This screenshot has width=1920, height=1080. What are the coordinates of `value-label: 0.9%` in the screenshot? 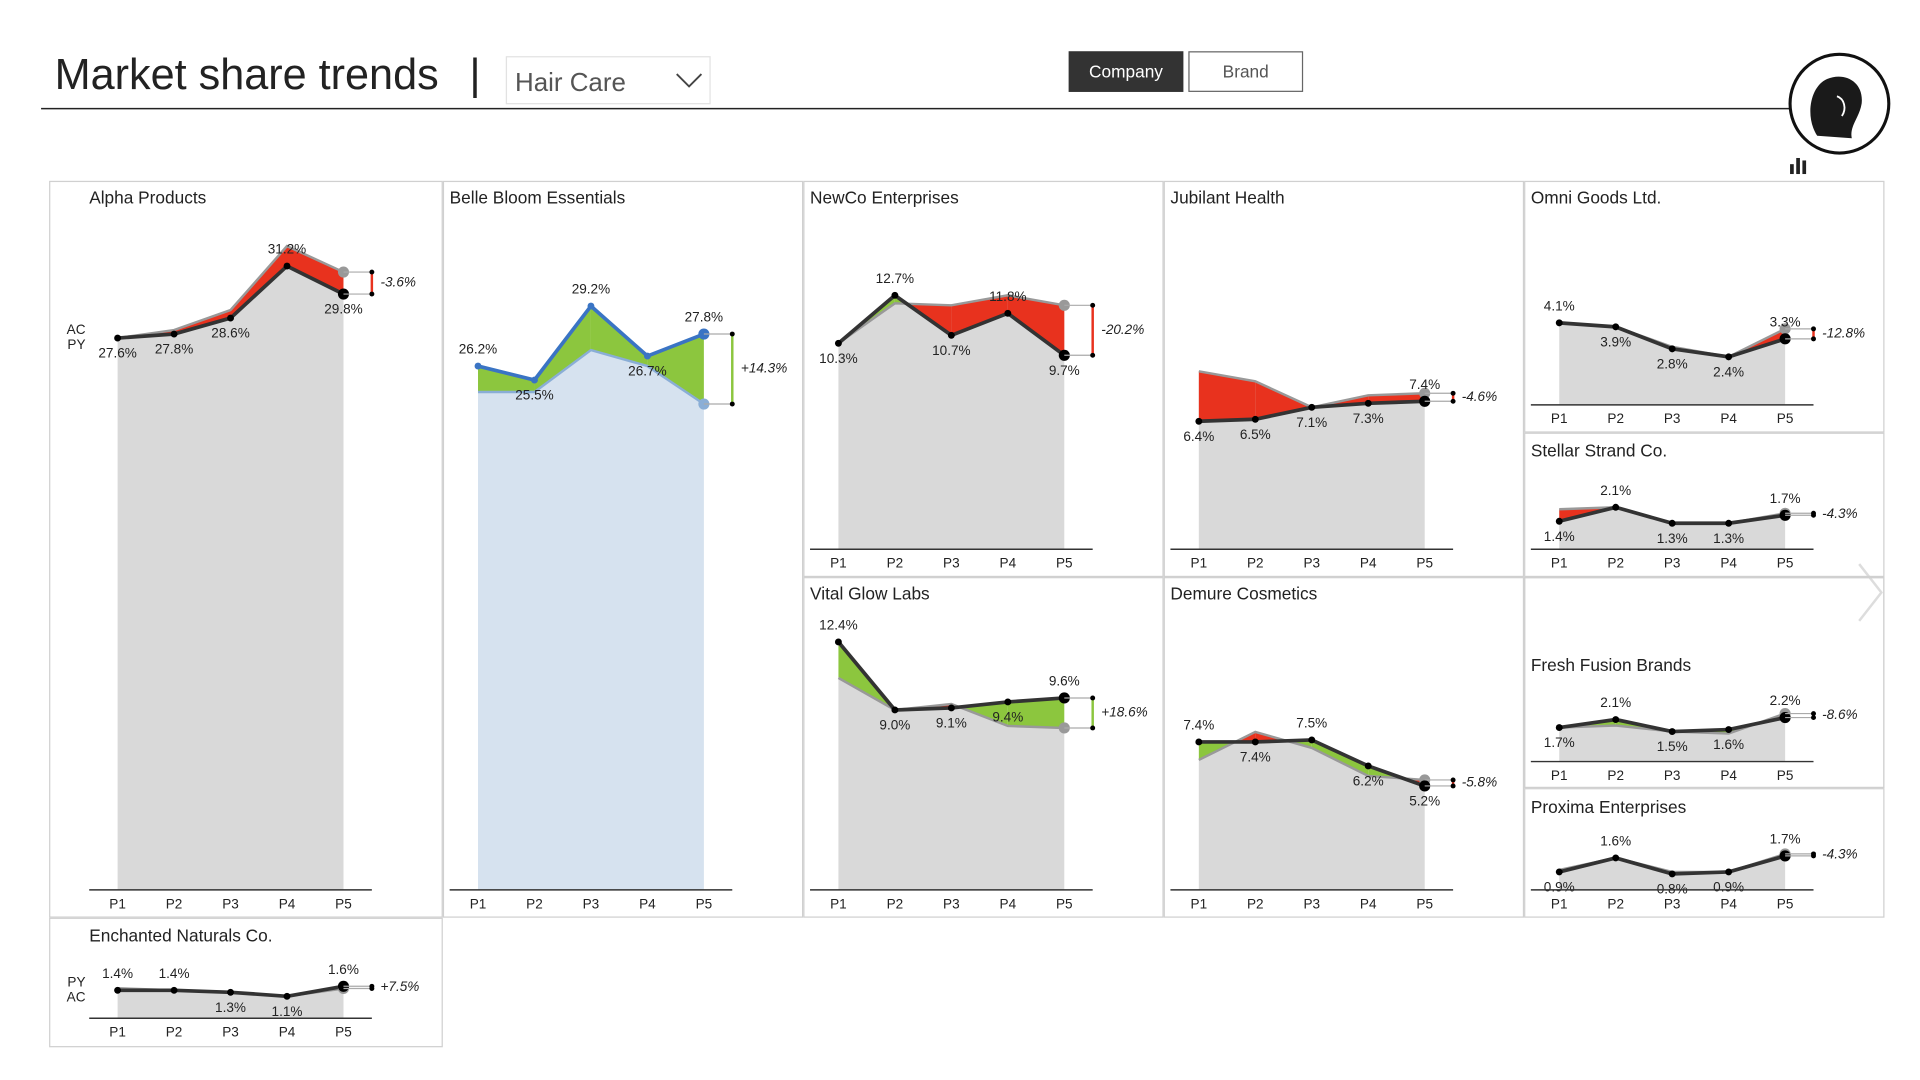 It's located at (1728, 887).